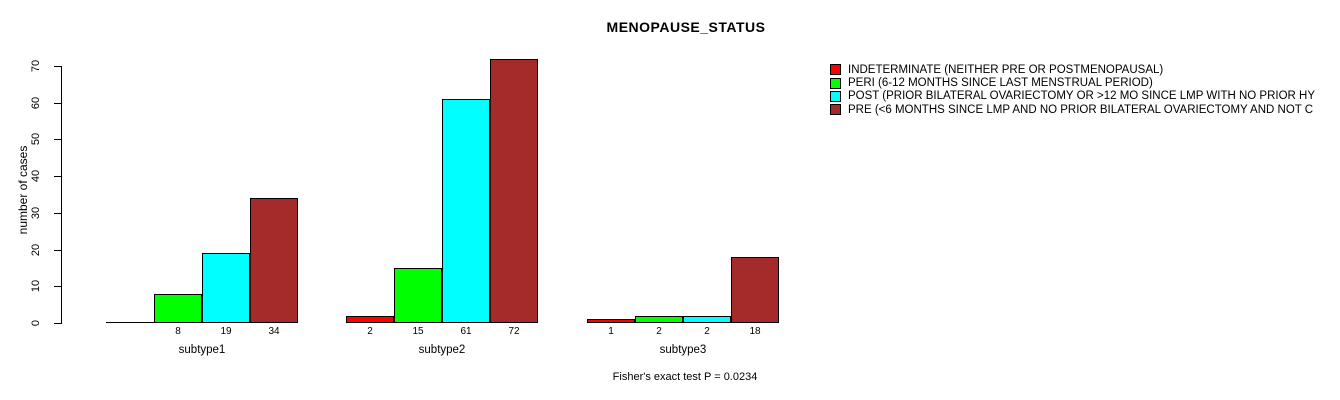  I want to click on bar-value-label: 72, so click(514, 331).